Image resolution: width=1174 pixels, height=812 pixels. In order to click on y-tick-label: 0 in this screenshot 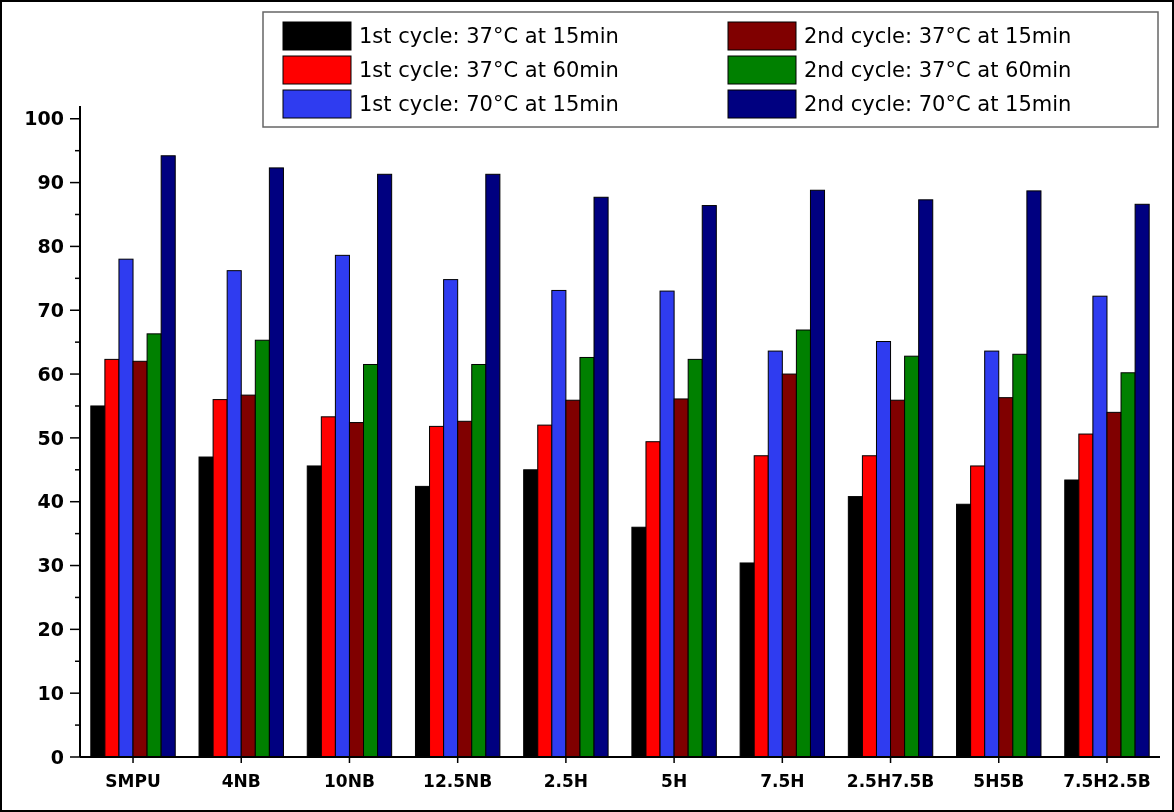, I will do `click(57, 756)`.